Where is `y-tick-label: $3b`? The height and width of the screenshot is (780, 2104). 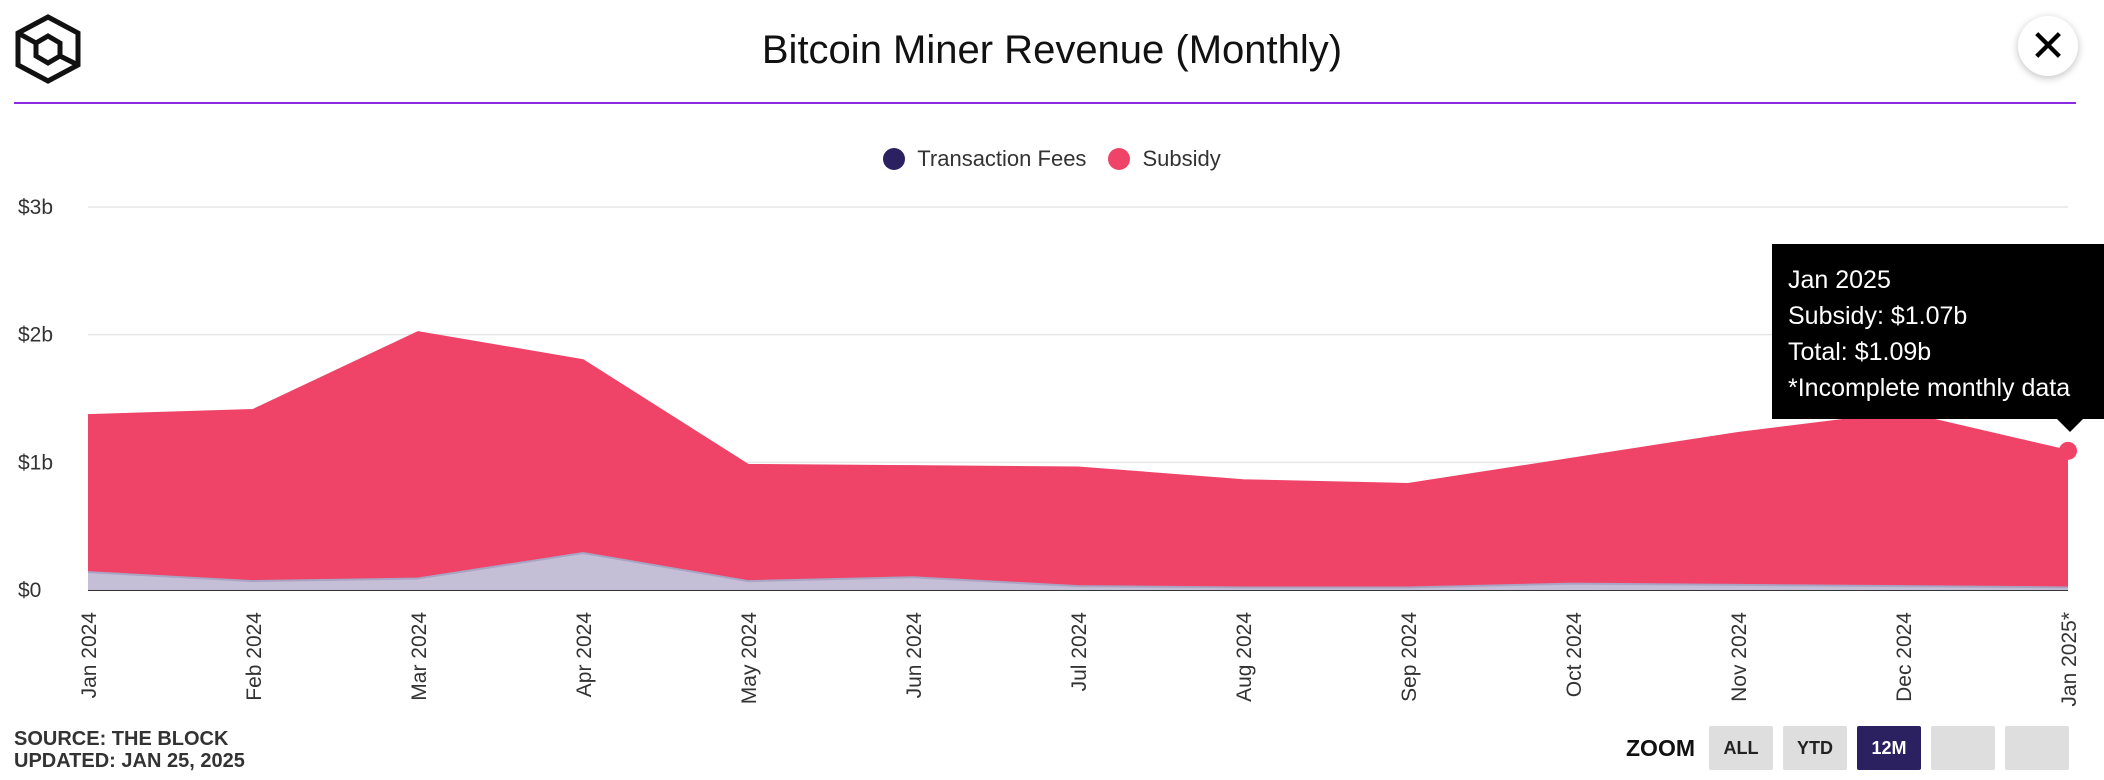 y-tick-label: $3b is located at coordinates (35, 207).